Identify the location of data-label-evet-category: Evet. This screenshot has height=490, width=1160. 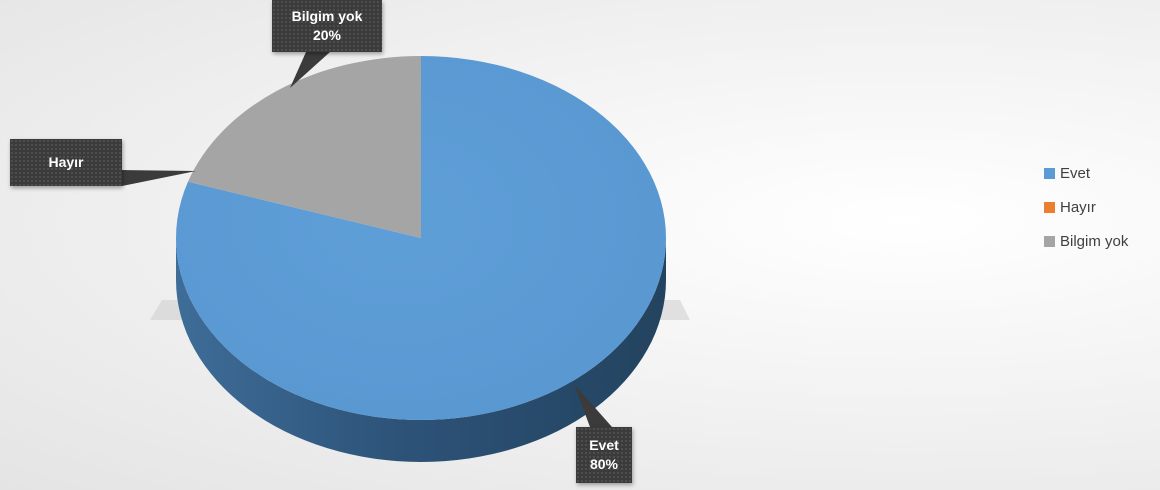
(604, 445).